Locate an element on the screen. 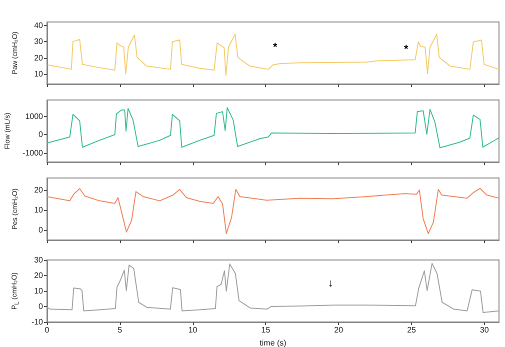  y-tick-label: 1000 is located at coordinates (34, 116).